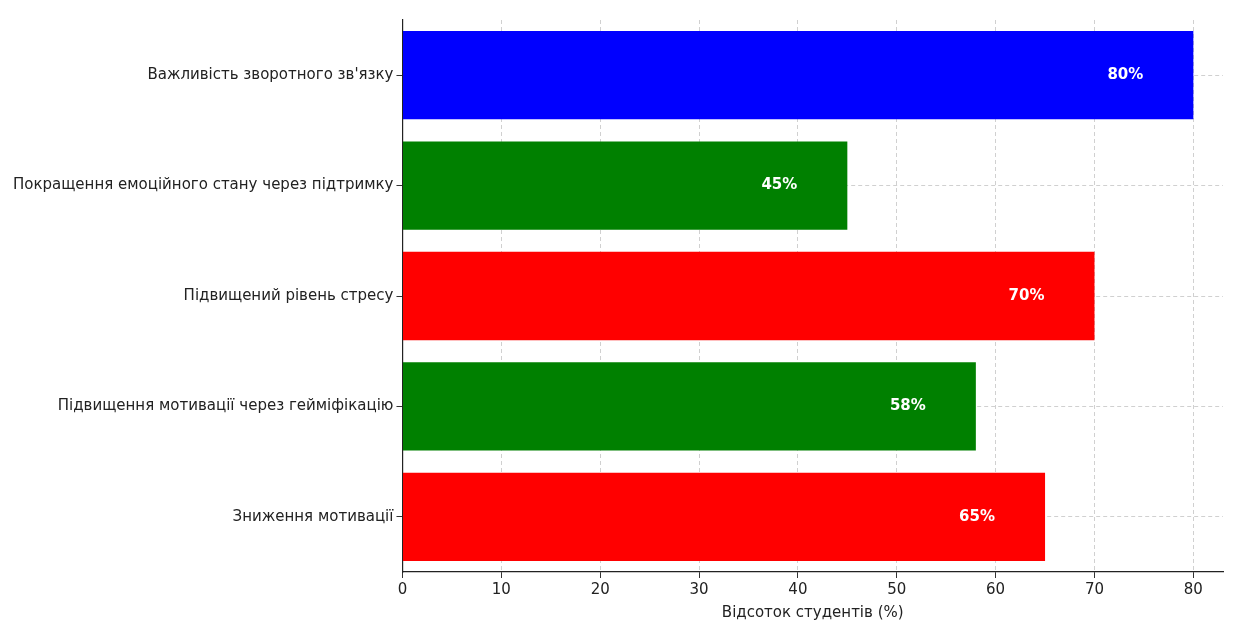 The height and width of the screenshot is (632, 1233). I want to click on x-tick-label: 40, so click(798, 588).